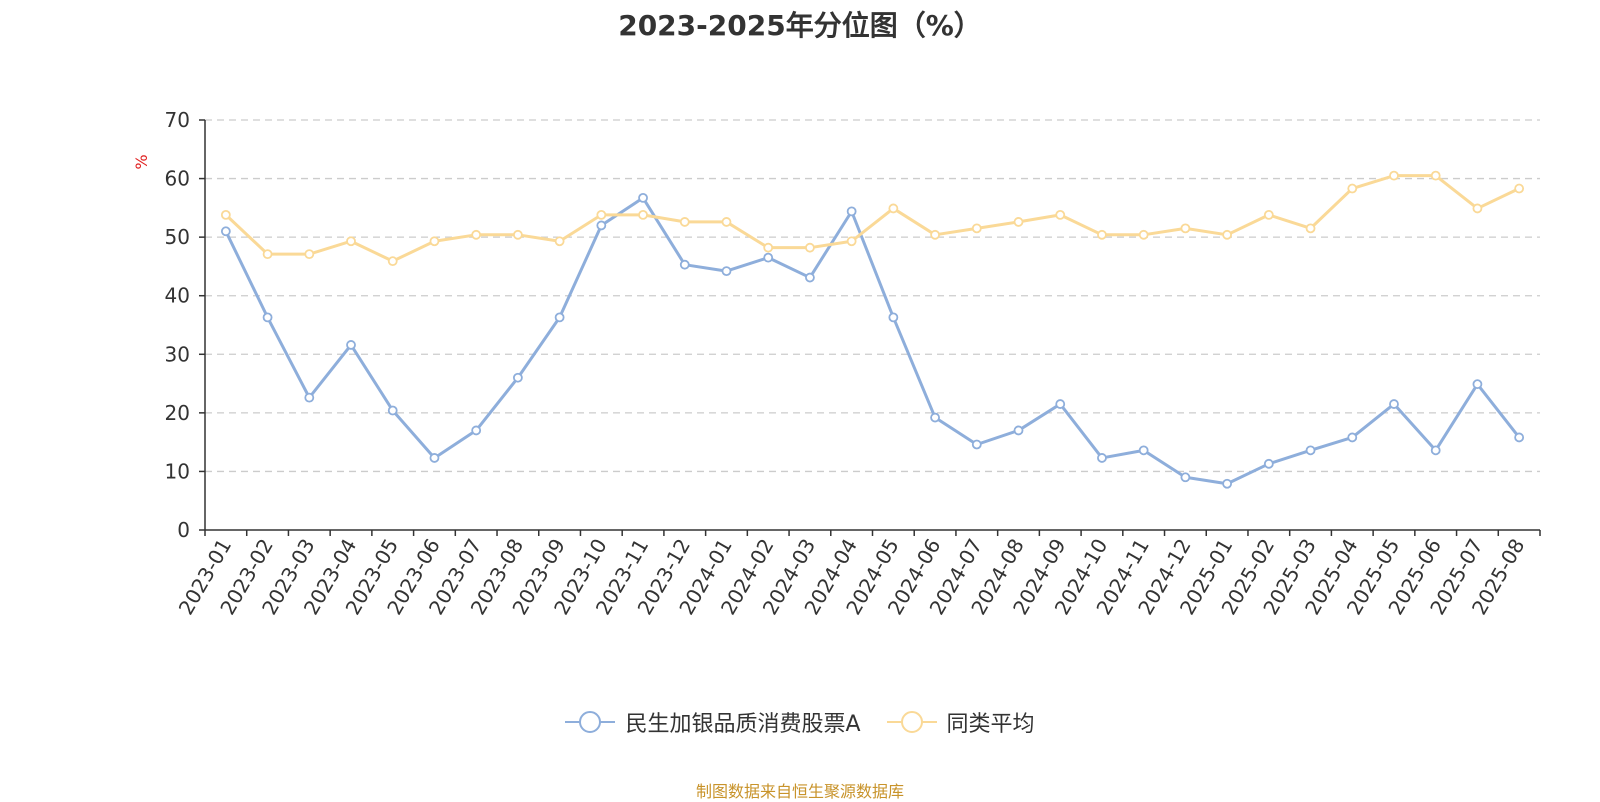 This screenshot has width=1600, height=802. Describe the element at coordinates (177, 354) in the screenshot. I see `y-tick-label: 30` at that location.